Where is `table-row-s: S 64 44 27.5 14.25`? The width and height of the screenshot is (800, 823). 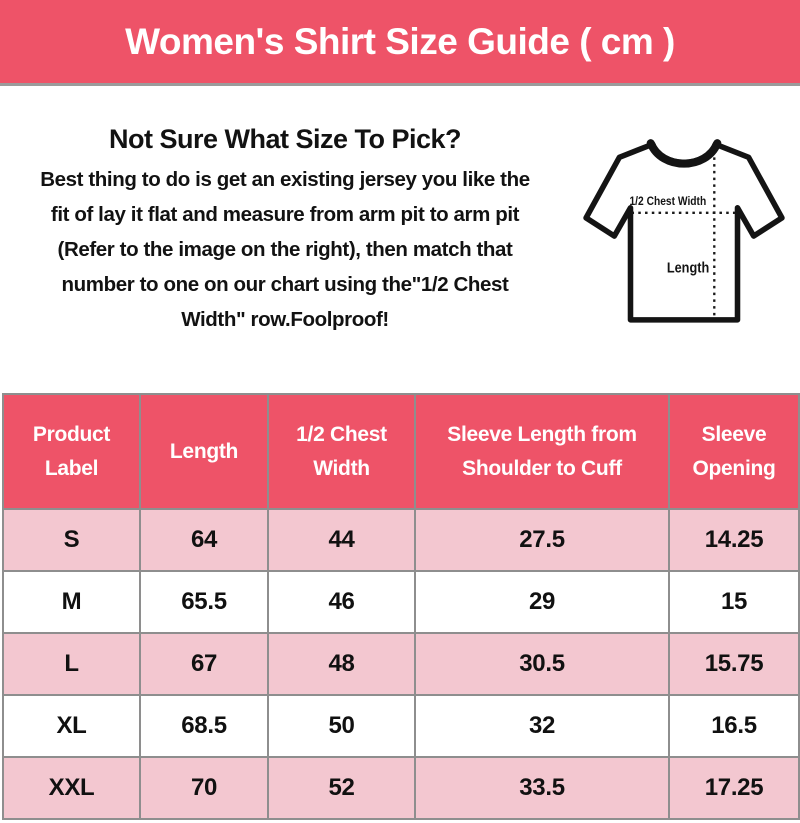
table-row-s: S 64 44 27.5 14.25 is located at coordinates (401, 540).